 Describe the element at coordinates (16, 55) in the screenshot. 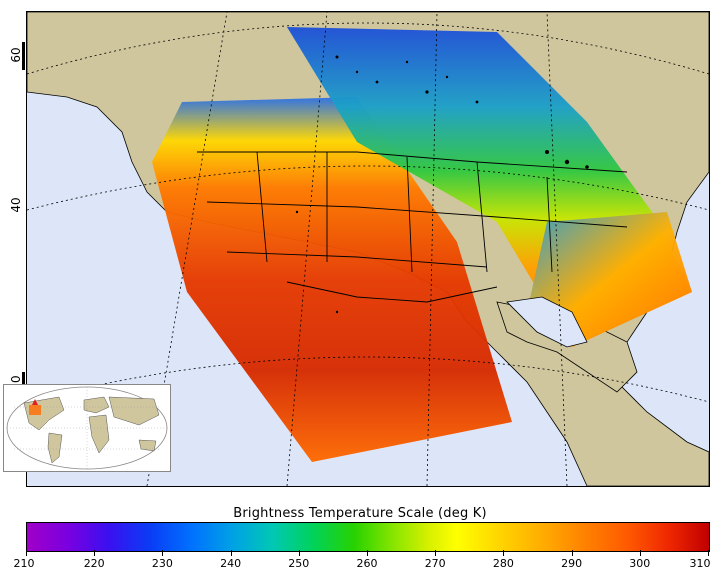

I see `lat-label-60: 60` at that location.